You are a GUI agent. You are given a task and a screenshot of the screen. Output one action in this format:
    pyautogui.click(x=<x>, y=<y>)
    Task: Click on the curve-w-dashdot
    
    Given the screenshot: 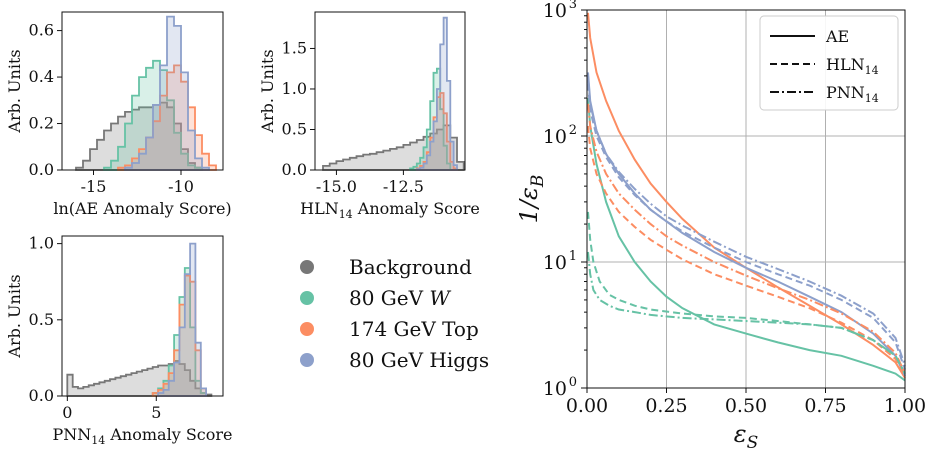 What is the action you would take?
    pyautogui.click(x=746, y=313)
    